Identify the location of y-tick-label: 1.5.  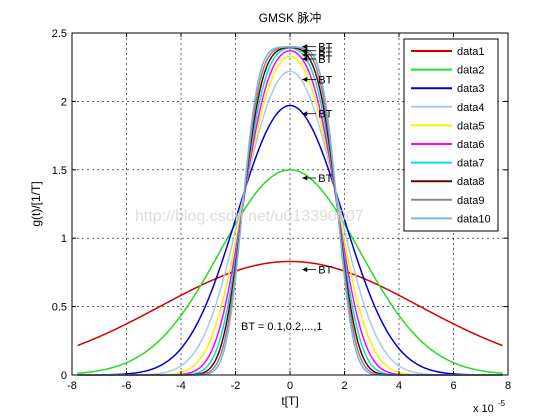
(59, 171).